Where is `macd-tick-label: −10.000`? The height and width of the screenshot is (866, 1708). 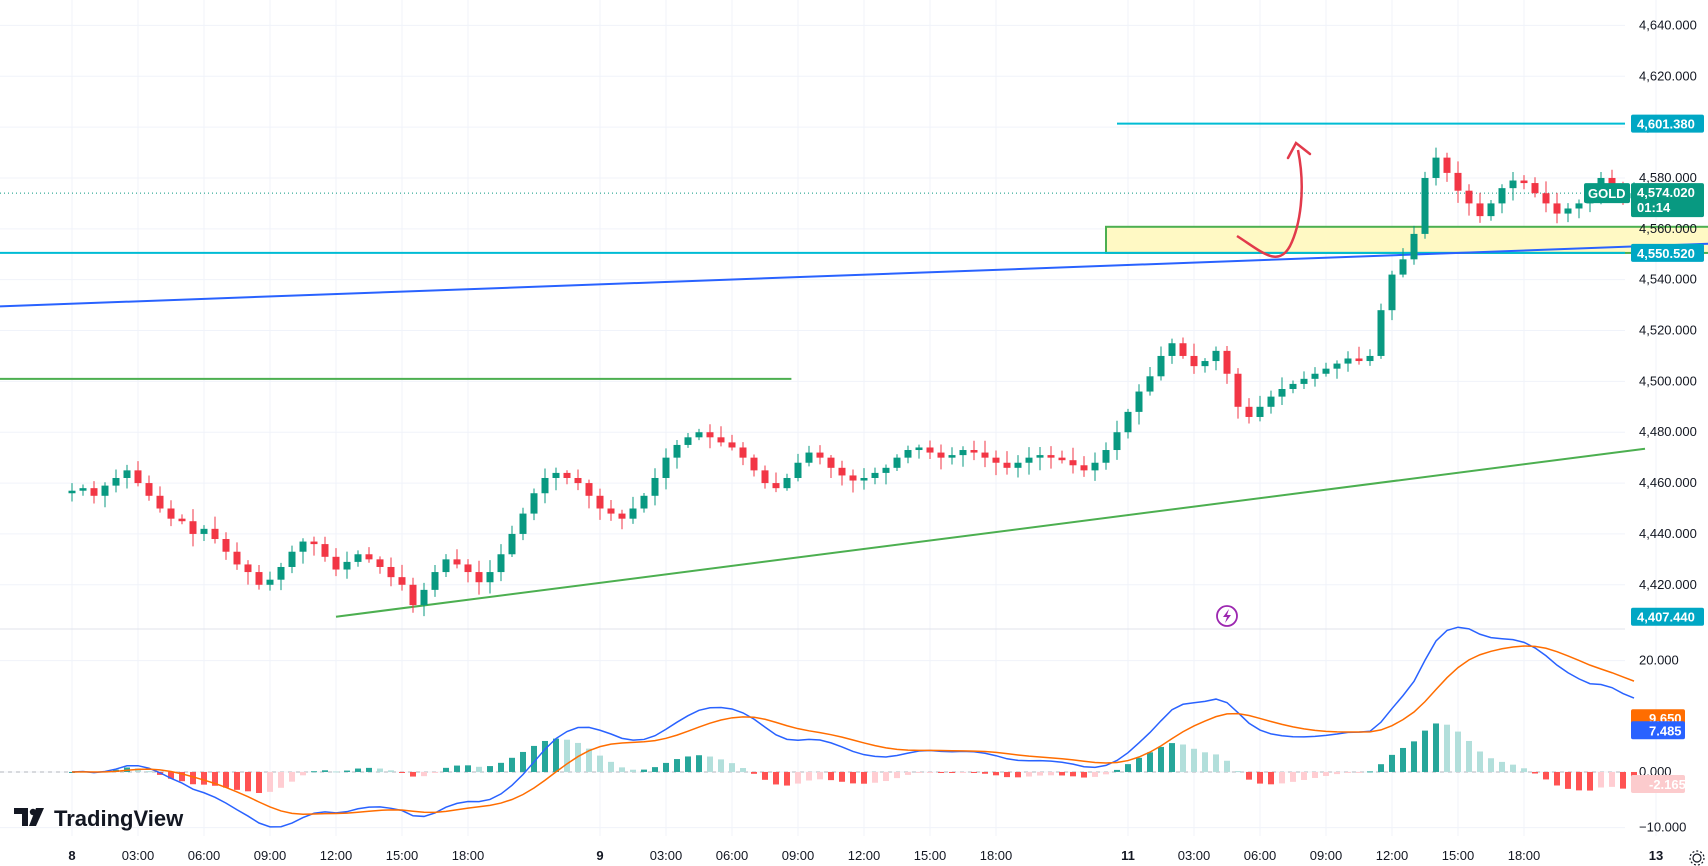 macd-tick-label: −10.000 is located at coordinates (1662, 827).